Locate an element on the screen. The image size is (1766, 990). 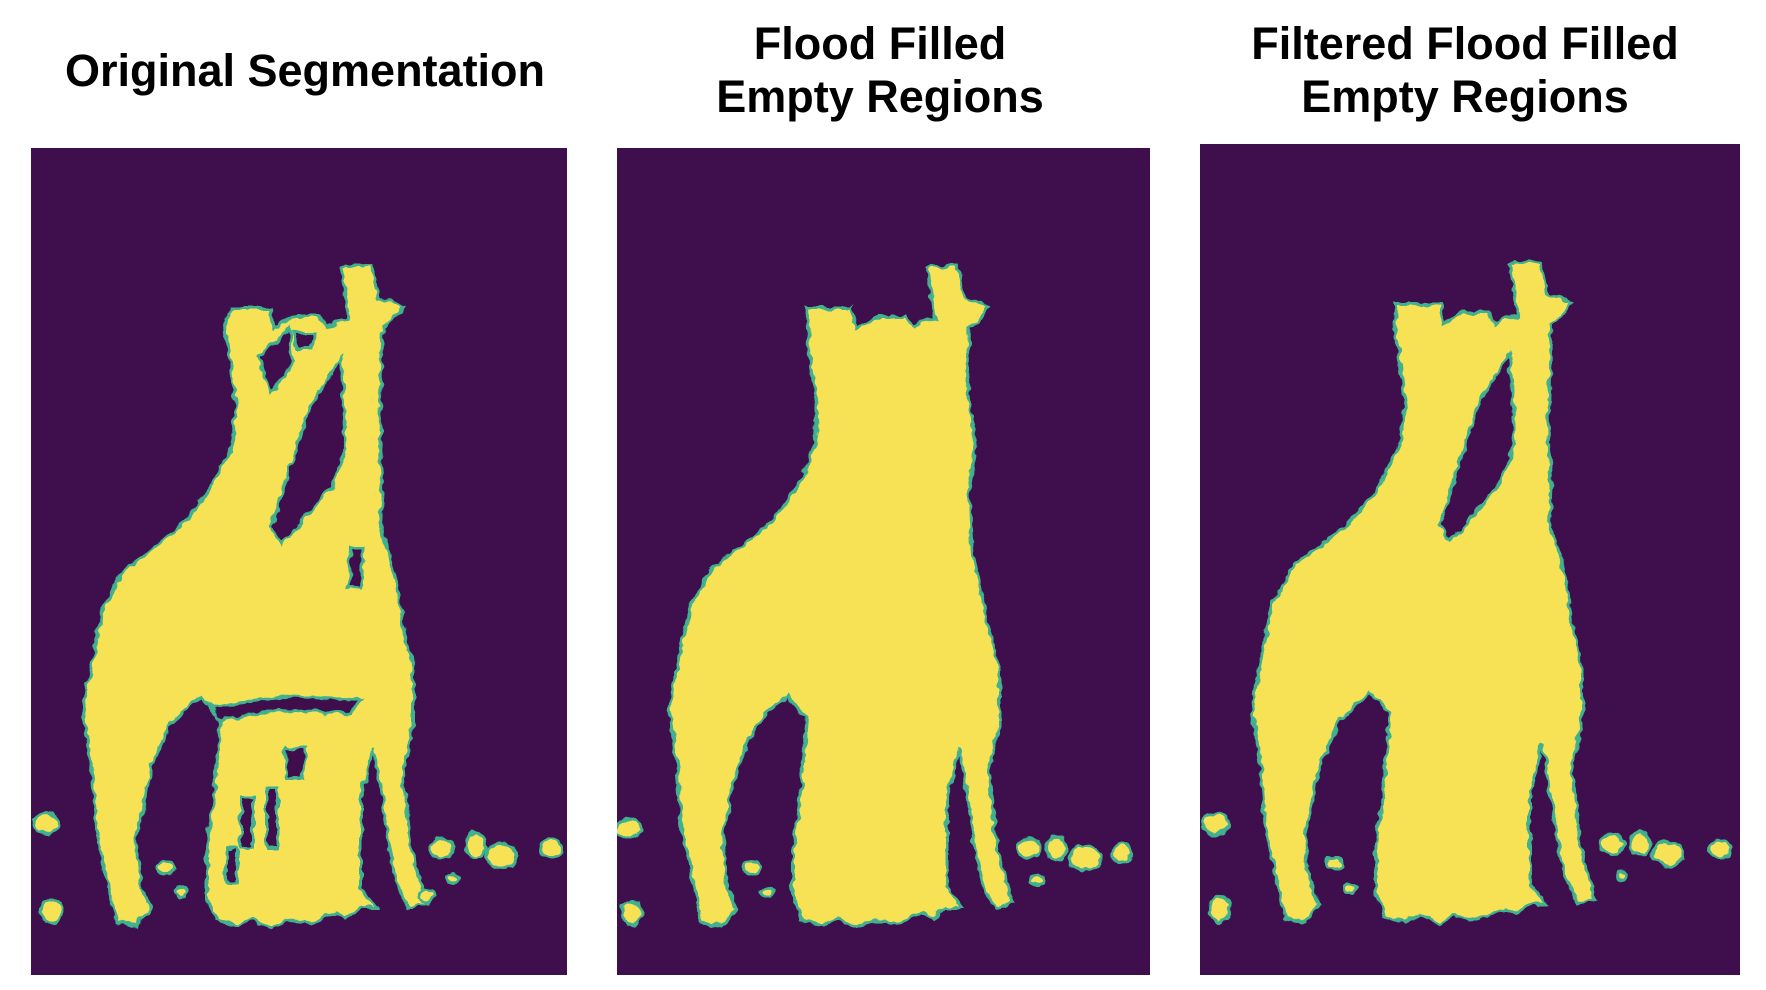
panel-title-flood-filled: Flood Filled Empty Regions is located at coordinates (880, 70).